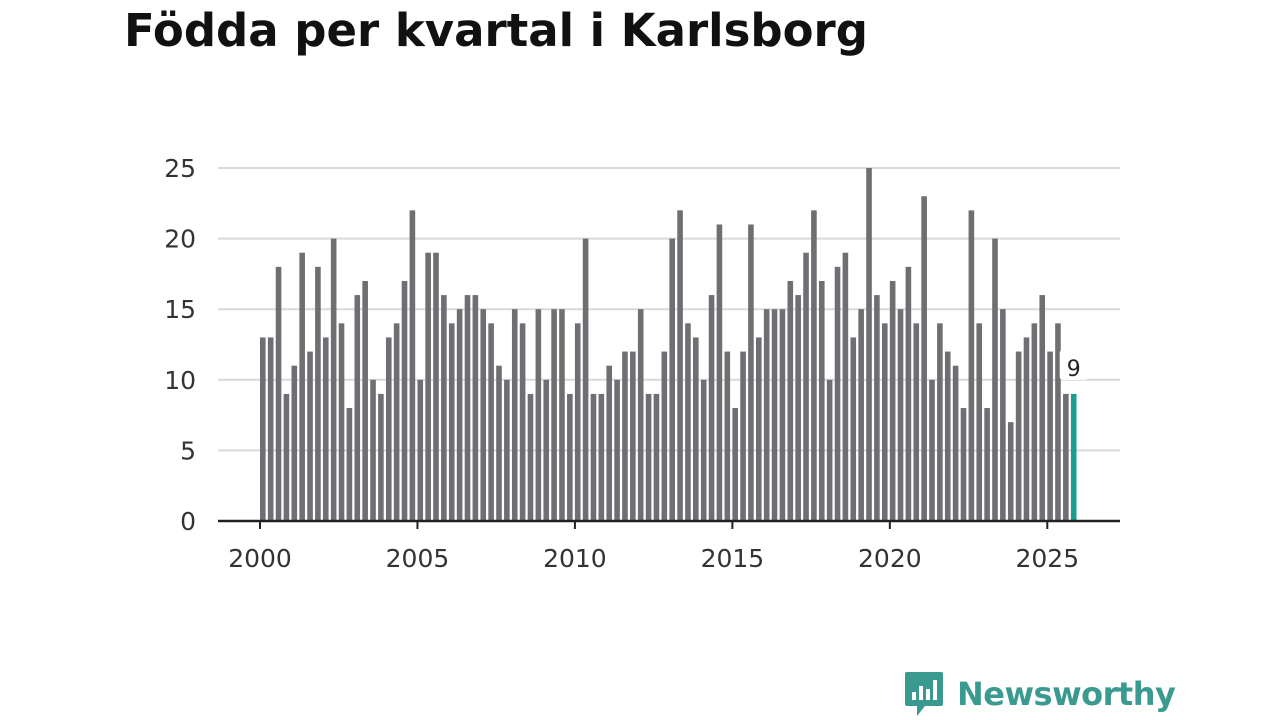  I want to click on x-tick-label: 2000, so click(260, 558).